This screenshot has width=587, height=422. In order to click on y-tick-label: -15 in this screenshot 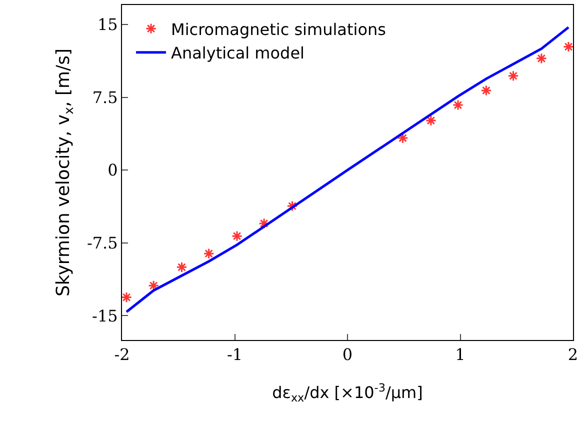, I will do `click(105, 316)`.